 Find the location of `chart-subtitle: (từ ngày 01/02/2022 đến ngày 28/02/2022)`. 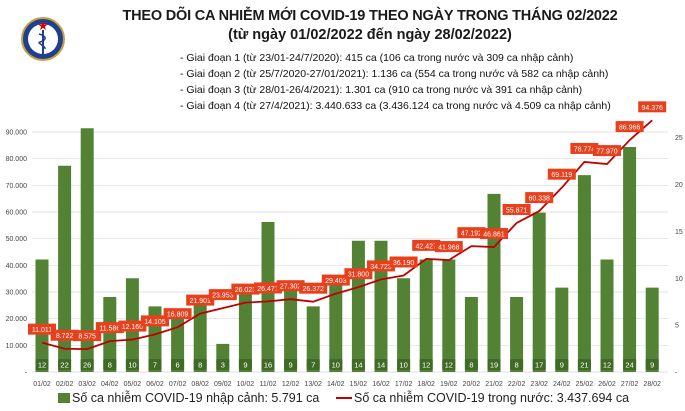

chart-subtitle: (từ ngày 01/02/2022 đến ngày 28/02/2022) is located at coordinates (370, 35).